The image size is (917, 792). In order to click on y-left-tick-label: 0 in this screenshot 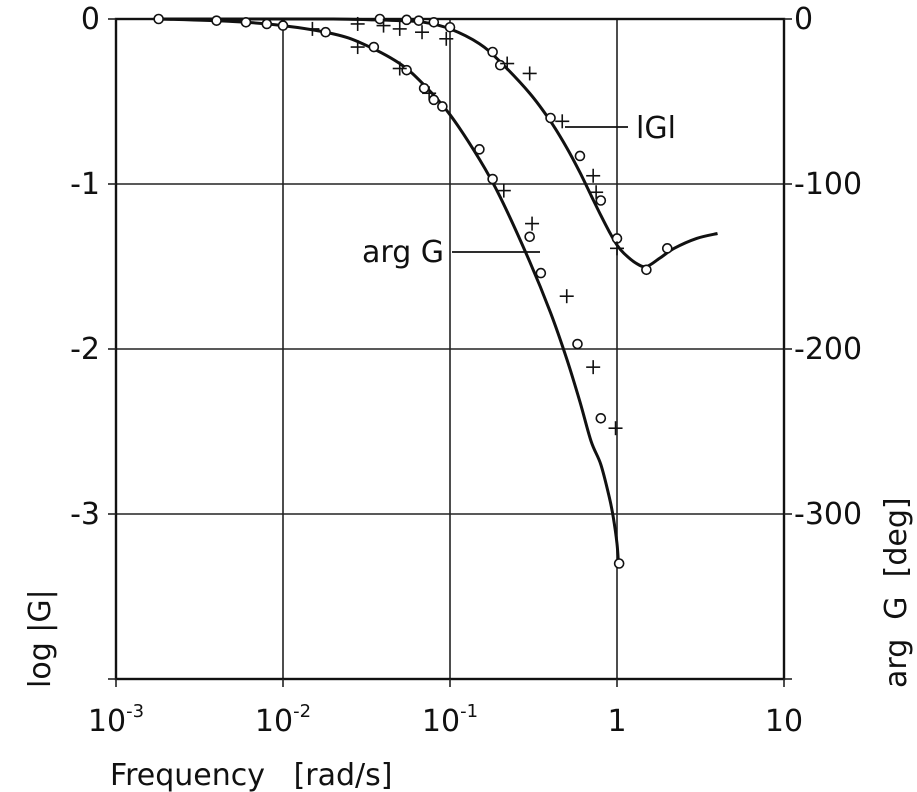, I will do `click(90, 19)`.